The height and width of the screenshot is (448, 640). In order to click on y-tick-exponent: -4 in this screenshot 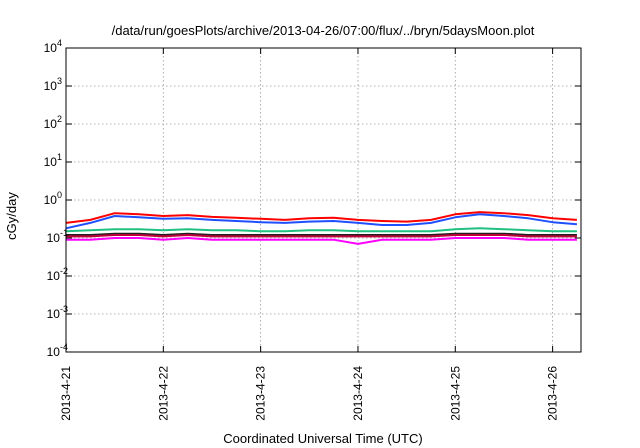, I will do `click(64, 347)`.